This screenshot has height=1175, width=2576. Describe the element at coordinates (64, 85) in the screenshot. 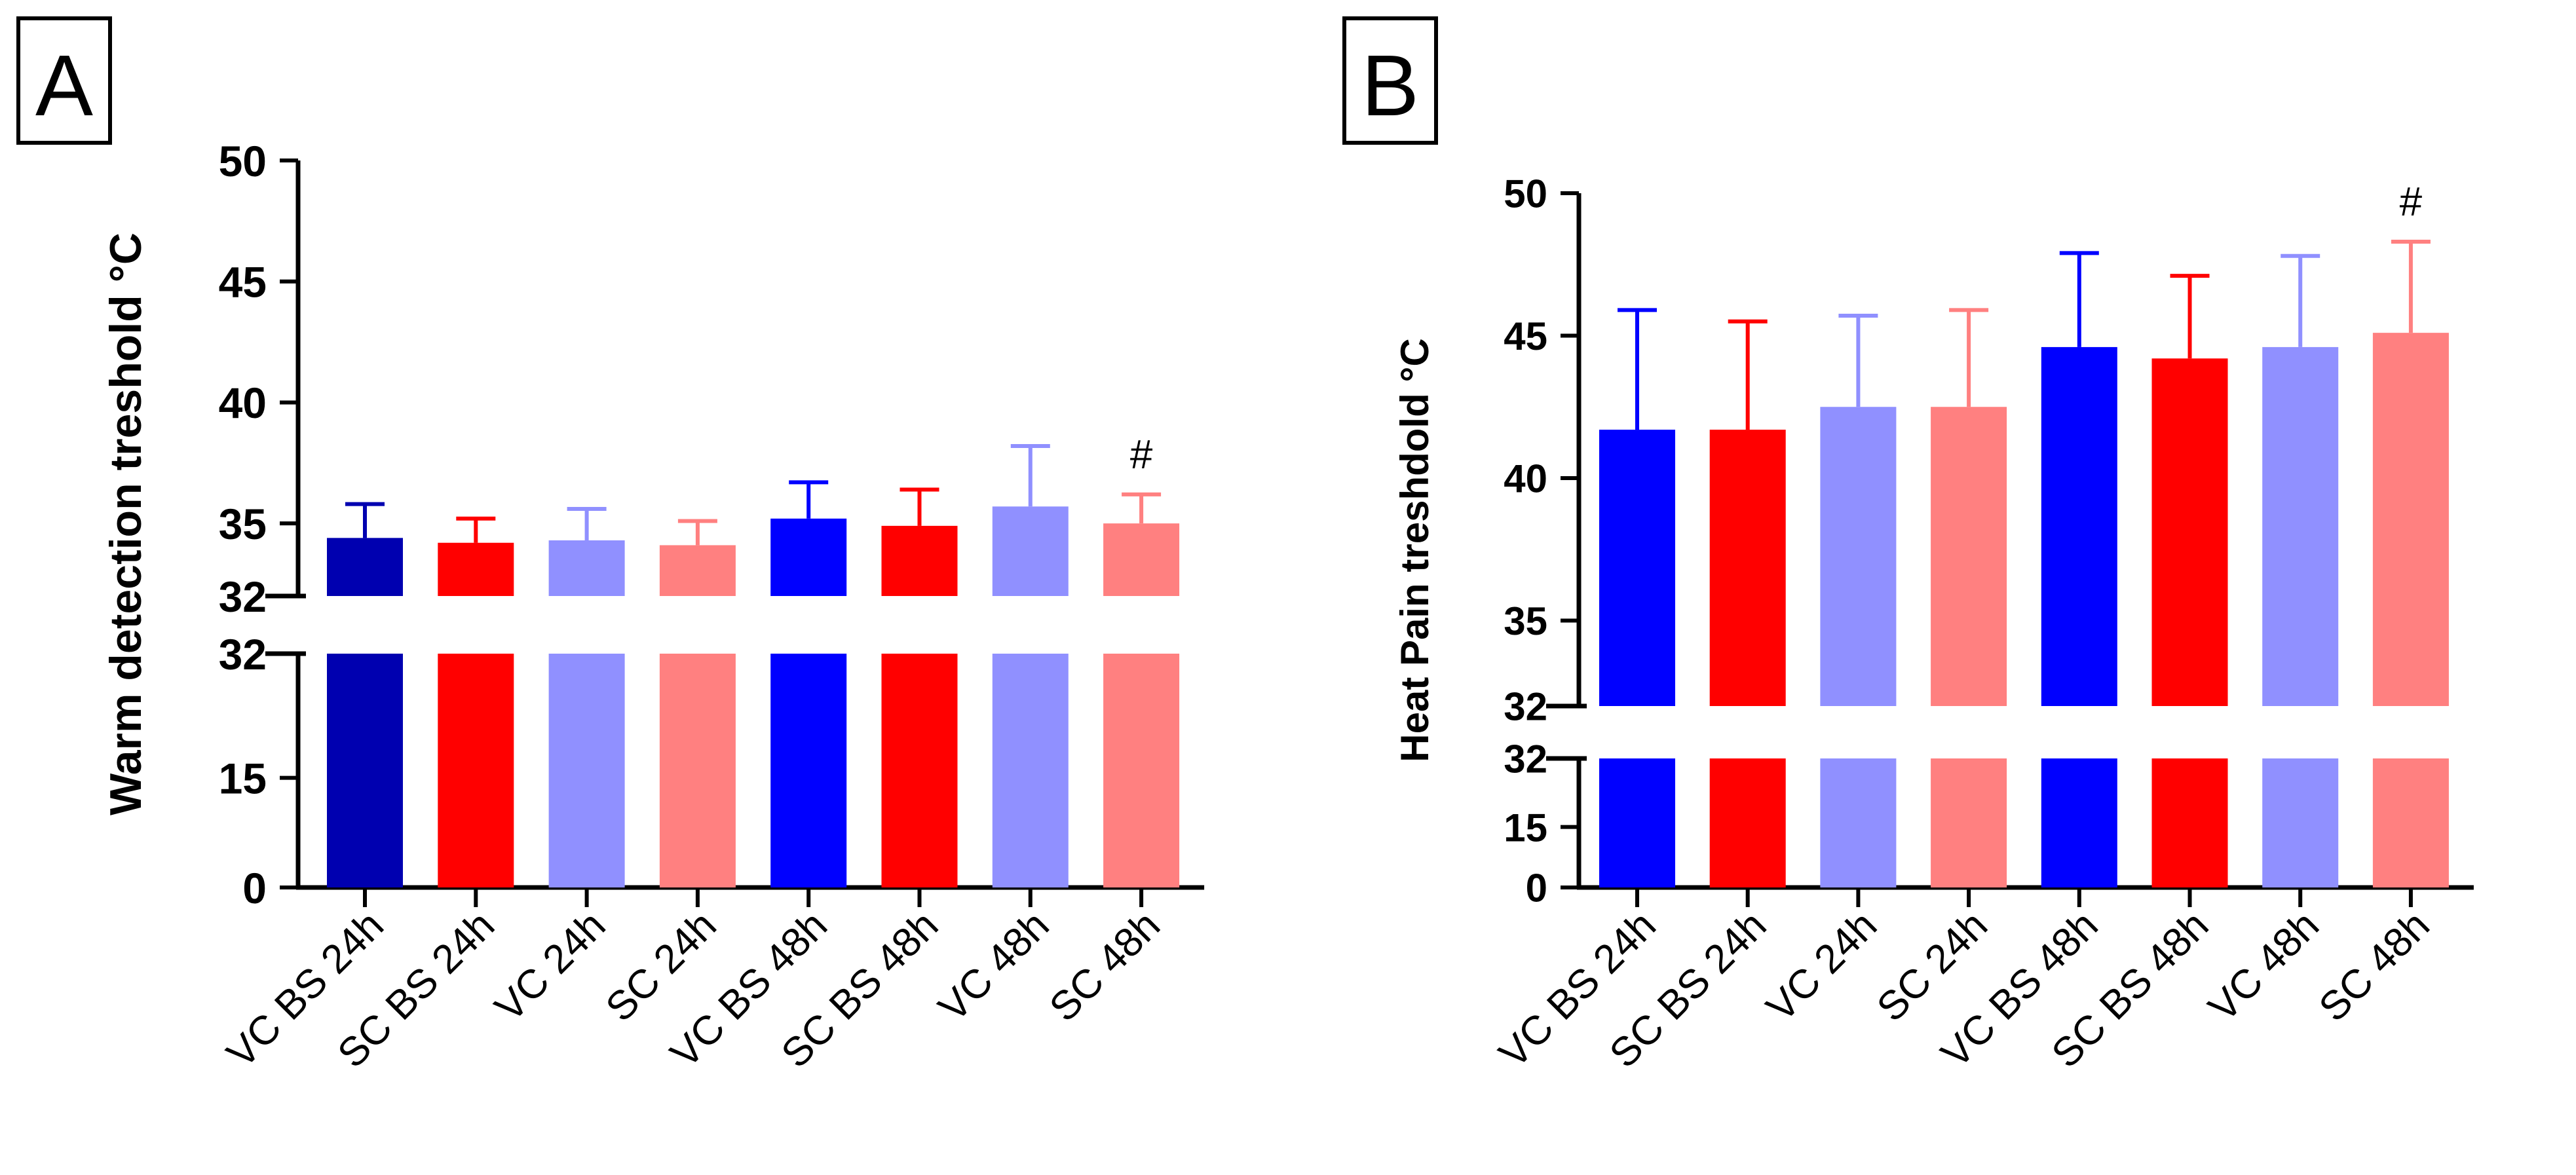

I see `panel-a-label: A` at that location.